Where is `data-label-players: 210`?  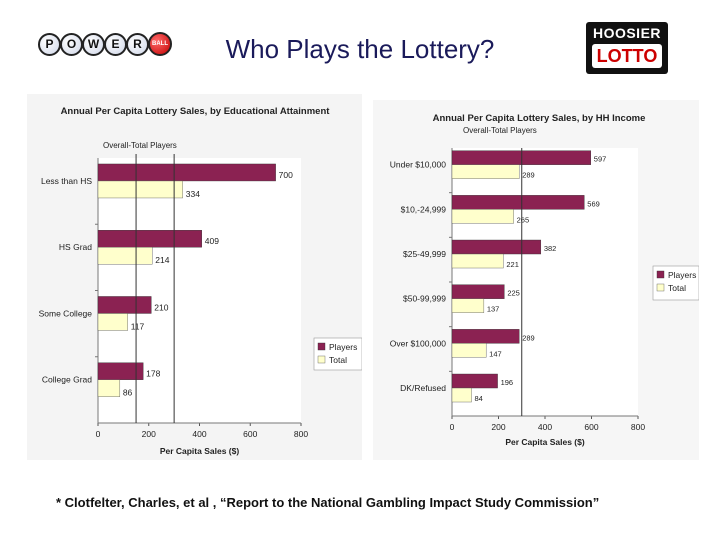 data-label-players: 210 is located at coordinates (161, 307).